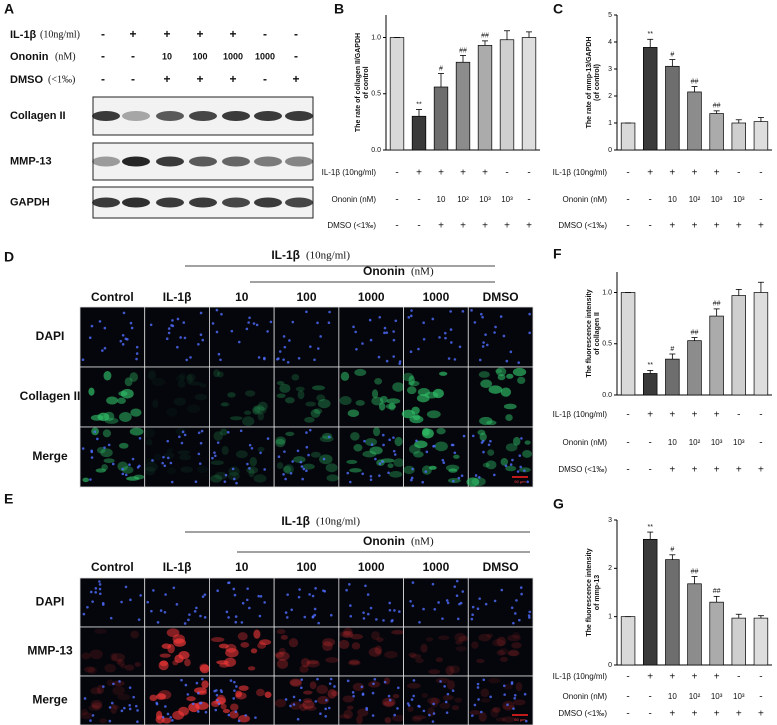  What do you see at coordinates (672, 442) in the screenshot?
I see `condition-value: 10` at bounding box center [672, 442].